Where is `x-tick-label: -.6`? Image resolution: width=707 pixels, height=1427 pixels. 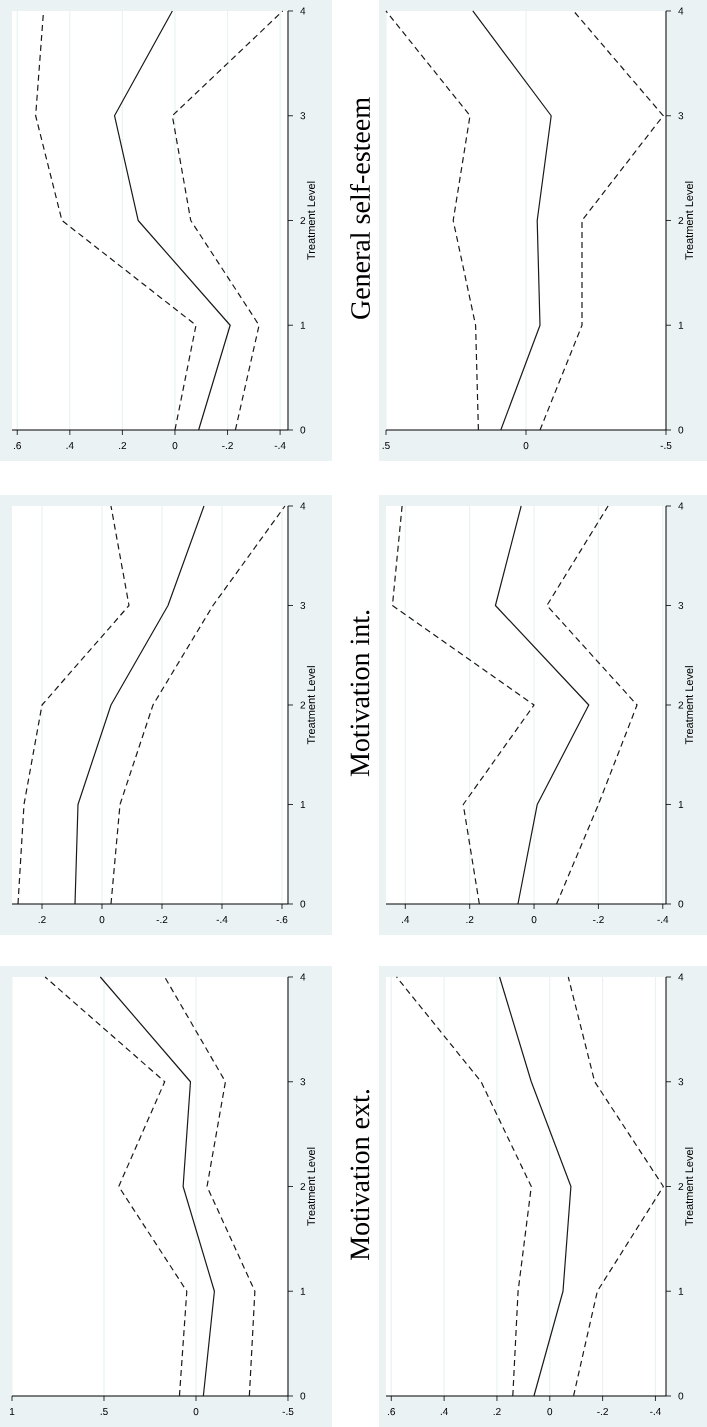
x-tick-label: -.6 is located at coordinates (282, 920).